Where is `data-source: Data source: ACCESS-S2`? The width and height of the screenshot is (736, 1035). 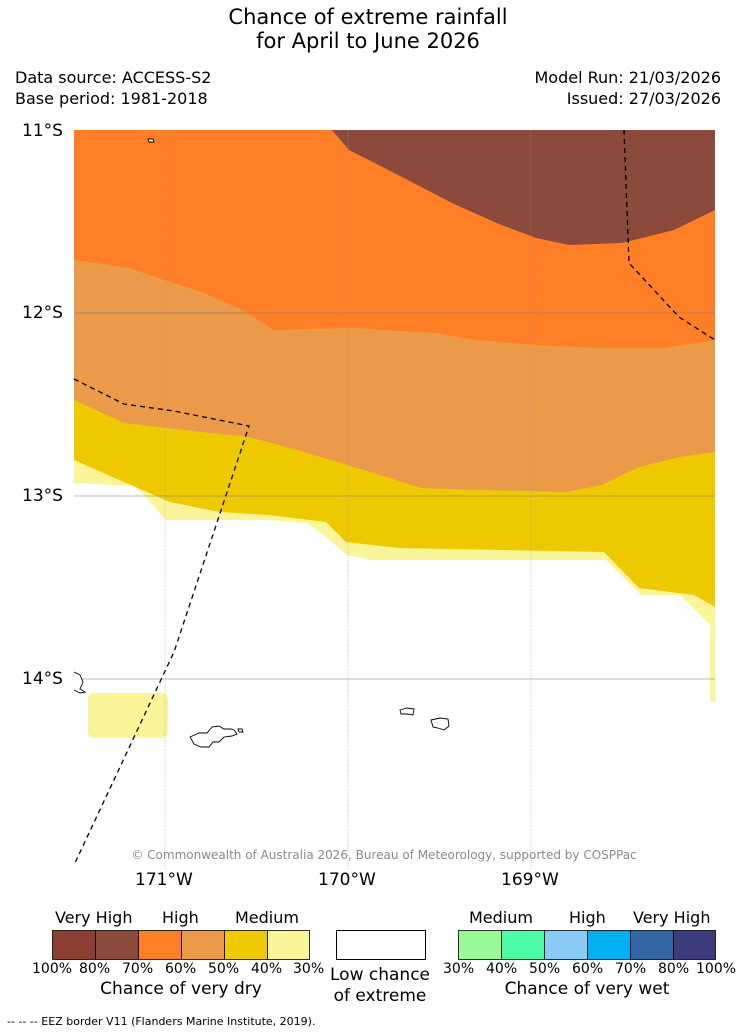 data-source: Data source: ACCESS-S2 is located at coordinates (113, 77).